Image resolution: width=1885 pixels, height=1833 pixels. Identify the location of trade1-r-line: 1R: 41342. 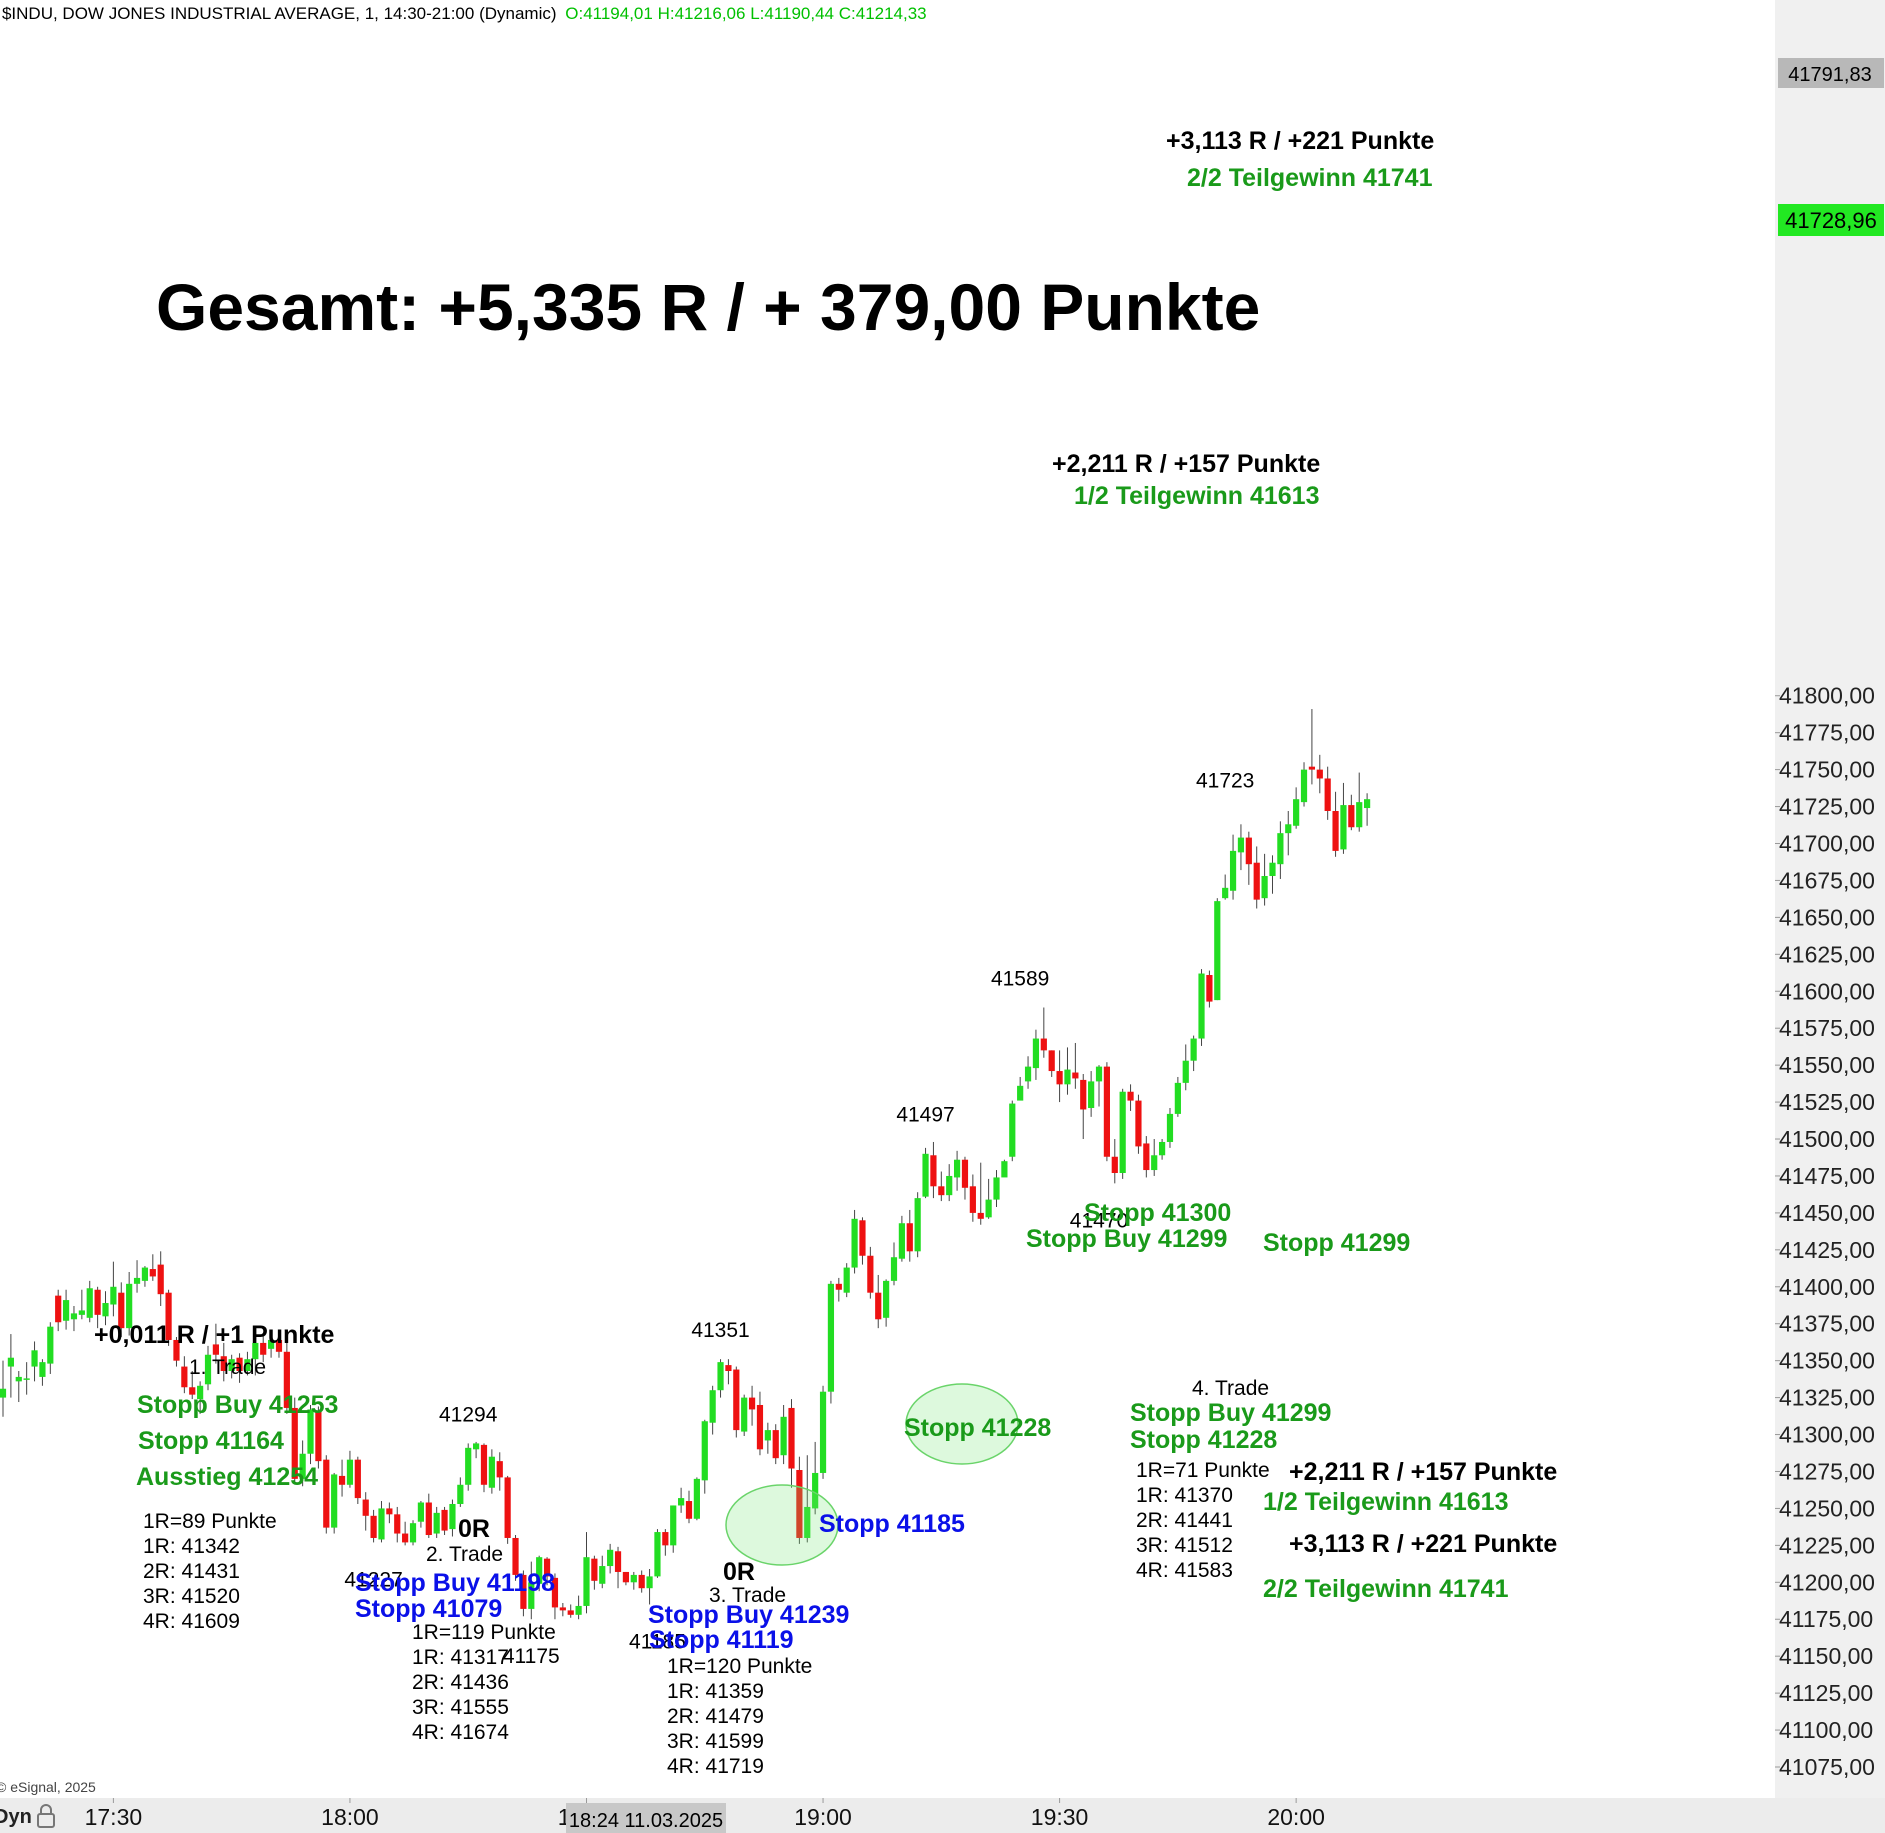
(191, 1546).